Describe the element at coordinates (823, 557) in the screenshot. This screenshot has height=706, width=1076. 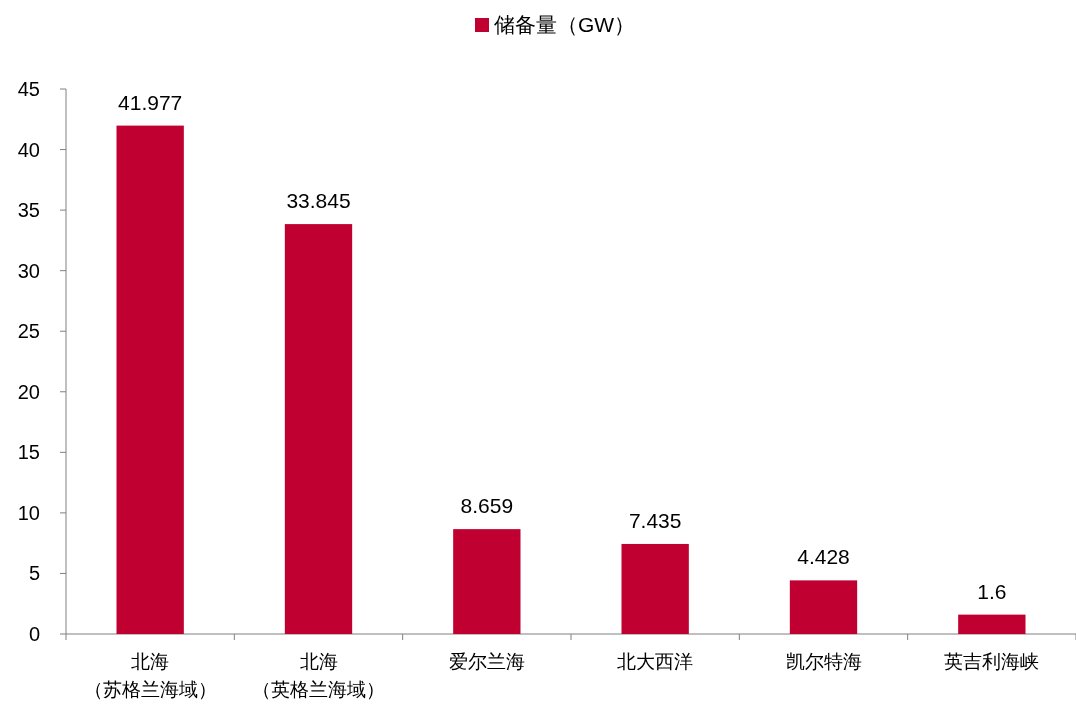
I see `data-label: 4.428` at that location.